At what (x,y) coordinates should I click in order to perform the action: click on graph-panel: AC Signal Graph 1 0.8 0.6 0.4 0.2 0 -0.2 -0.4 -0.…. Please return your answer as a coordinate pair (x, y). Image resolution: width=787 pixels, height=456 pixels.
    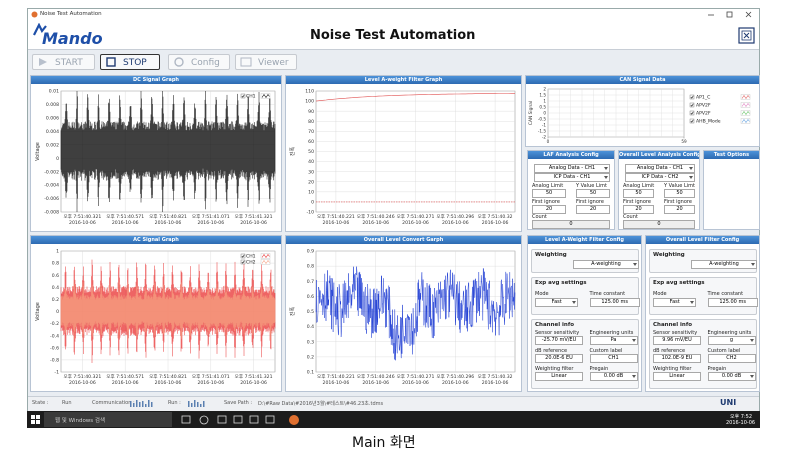
    Looking at the image, I should click on (156, 313).